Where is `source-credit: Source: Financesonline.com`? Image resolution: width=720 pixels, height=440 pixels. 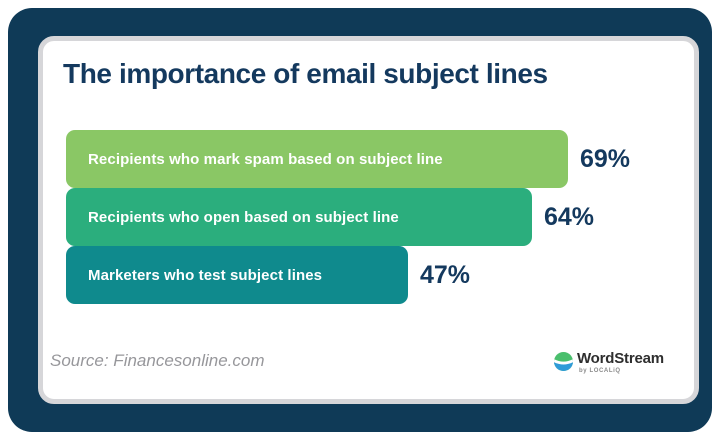 source-credit: Source: Financesonline.com is located at coordinates (157, 360).